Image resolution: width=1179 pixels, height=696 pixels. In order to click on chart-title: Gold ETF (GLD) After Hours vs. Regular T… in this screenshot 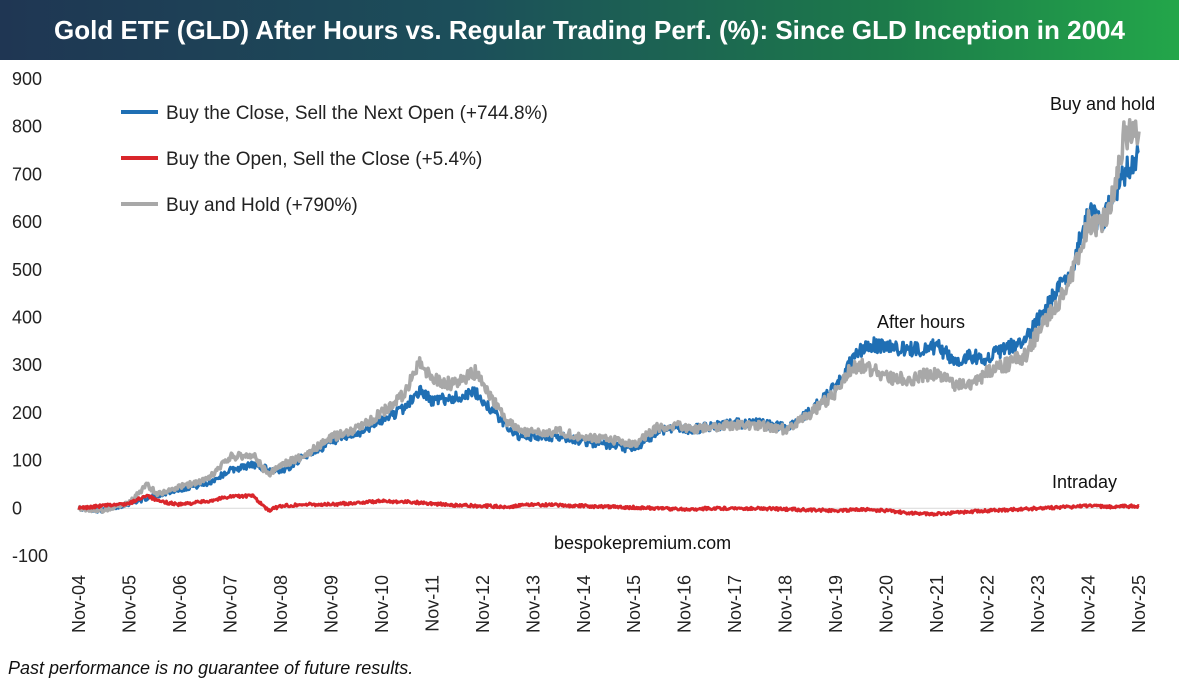, I will do `click(589, 30)`.